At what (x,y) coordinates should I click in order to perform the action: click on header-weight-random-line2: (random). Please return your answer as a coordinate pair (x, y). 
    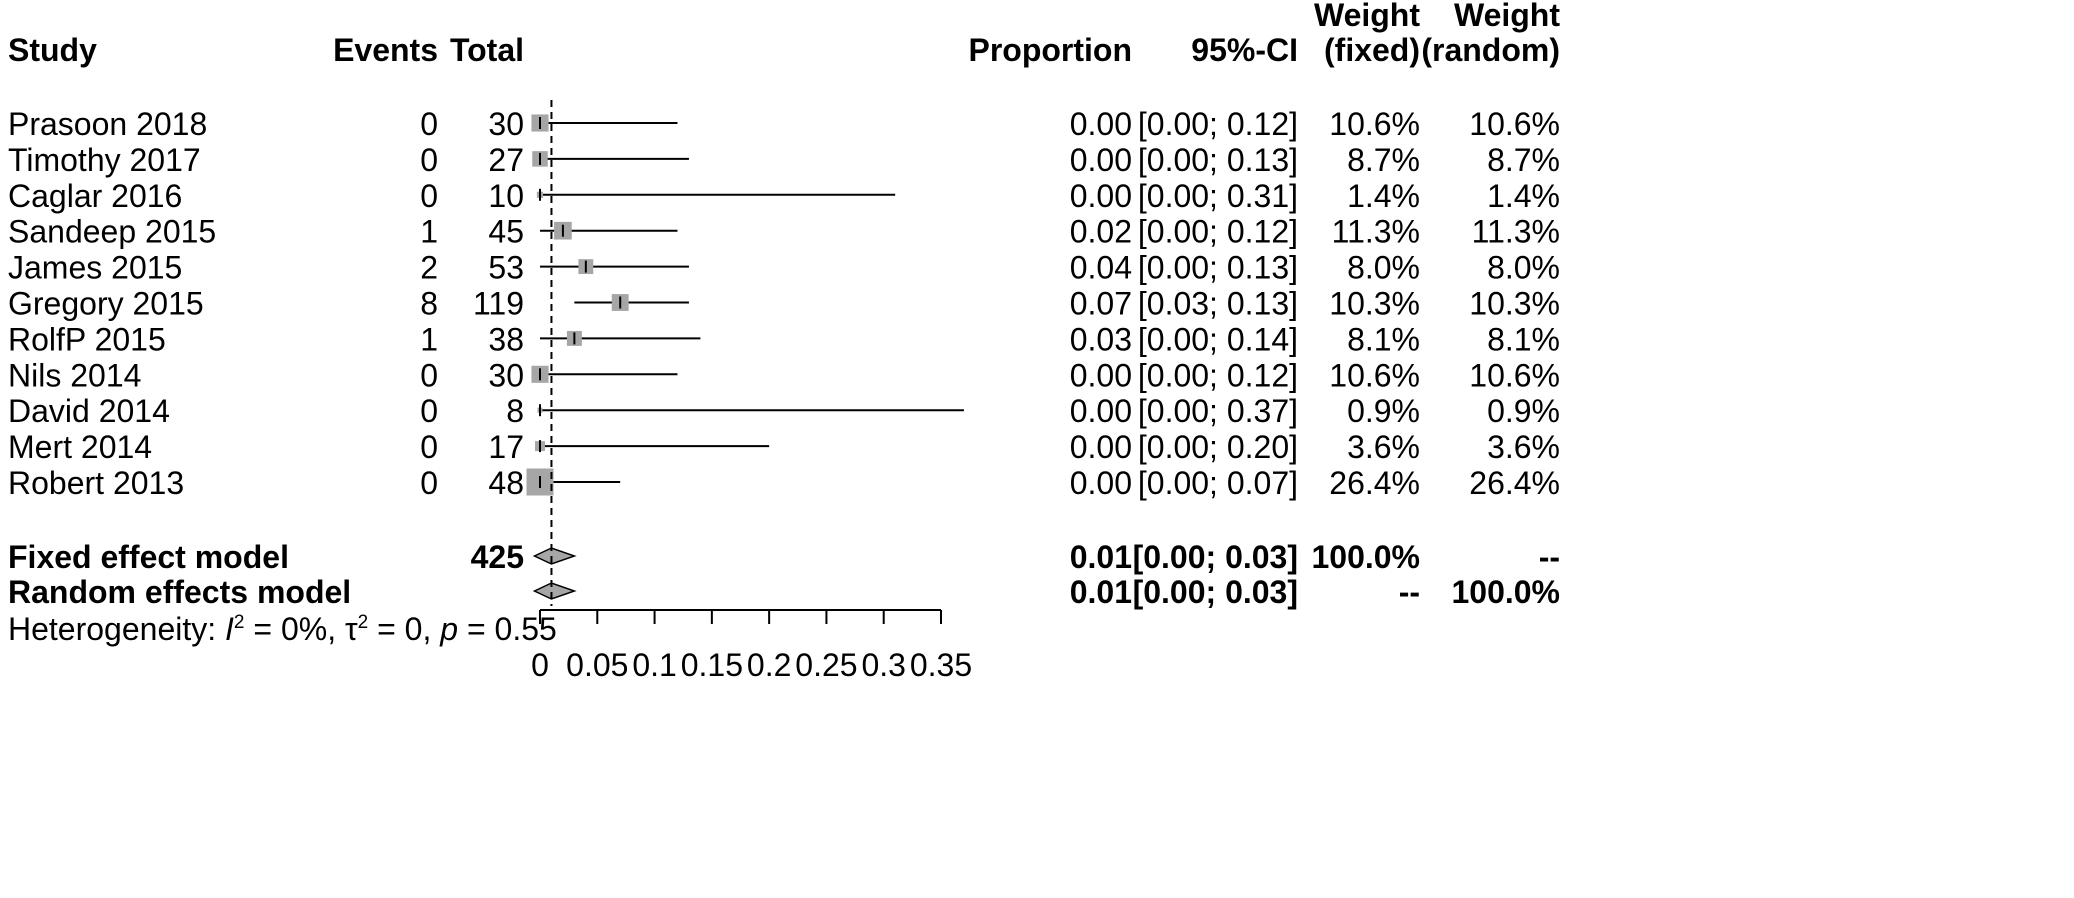
    Looking at the image, I should click on (1490, 50).